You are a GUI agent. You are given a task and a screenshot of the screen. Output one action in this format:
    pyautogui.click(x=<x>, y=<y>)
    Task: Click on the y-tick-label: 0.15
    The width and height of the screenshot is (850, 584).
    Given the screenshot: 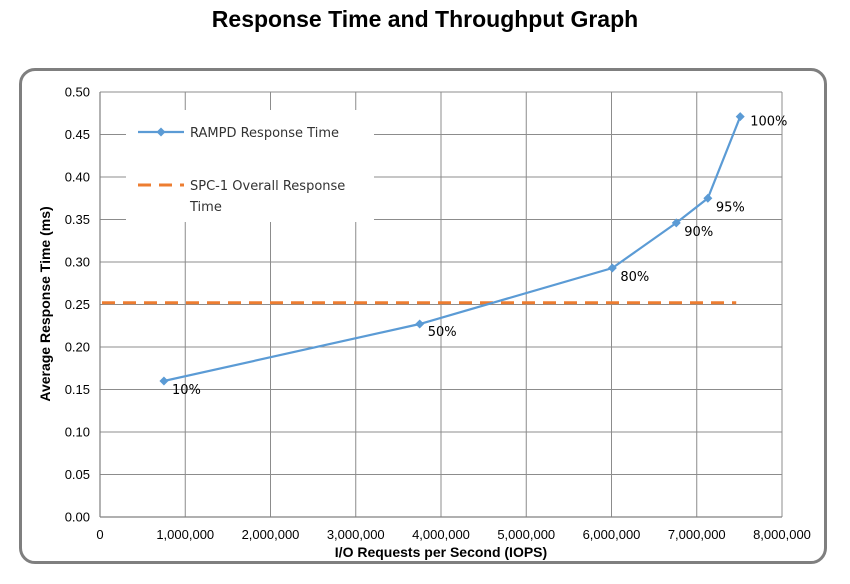 What is the action you would take?
    pyautogui.click(x=77, y=389)
    